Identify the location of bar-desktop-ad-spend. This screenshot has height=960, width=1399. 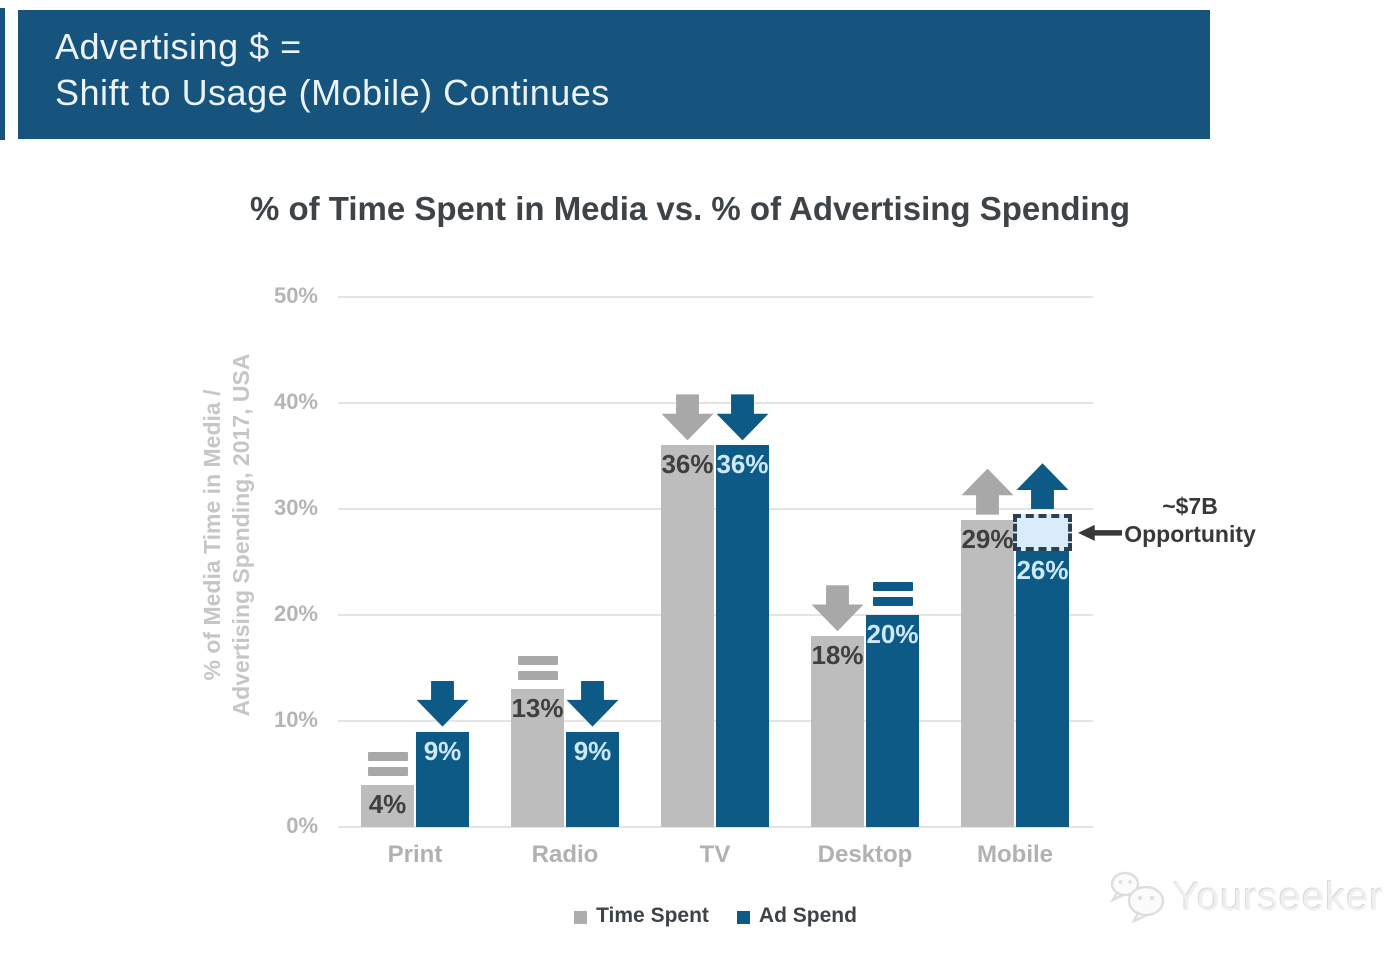
(892, 721).